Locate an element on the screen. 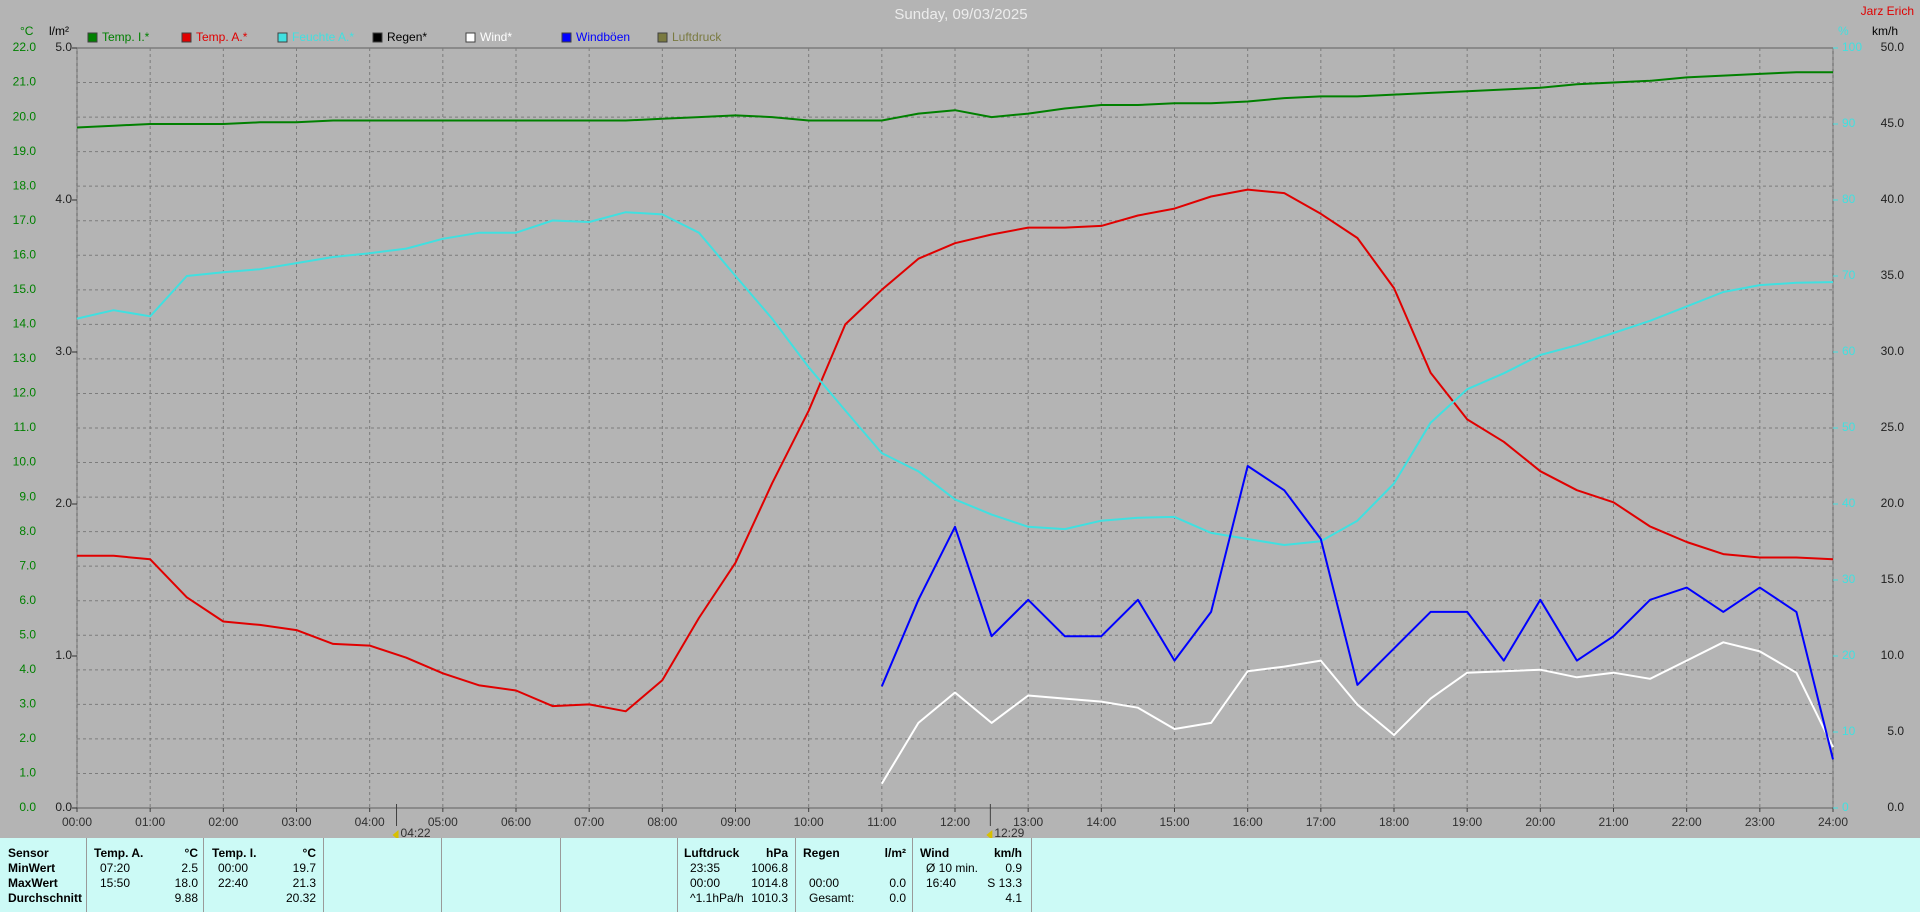 The width and height of the screenshot is (1920, 912). y3-tick-label: 10 is located at coordinates (1849, 731).